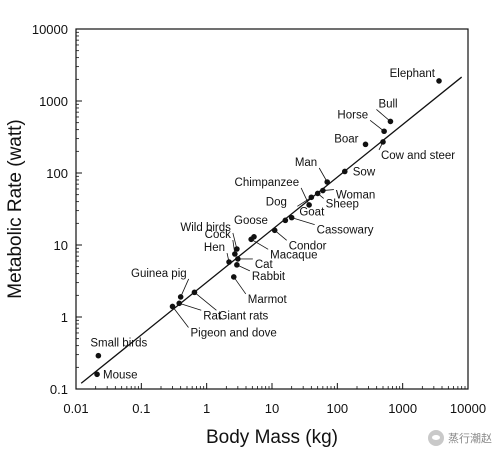  Describe the element at coordinates (59, 389) in the screenshot. I see `y-tick-label: 0.1` at that location.